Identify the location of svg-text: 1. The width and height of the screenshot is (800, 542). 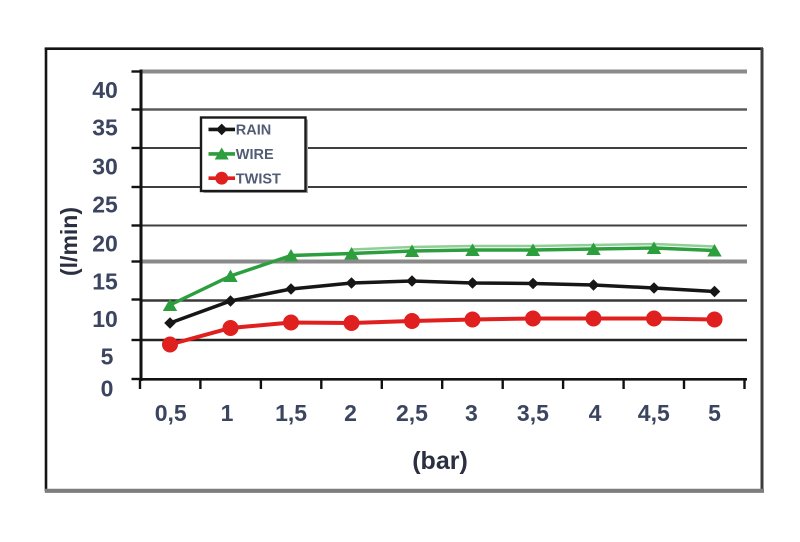
(227, 413).